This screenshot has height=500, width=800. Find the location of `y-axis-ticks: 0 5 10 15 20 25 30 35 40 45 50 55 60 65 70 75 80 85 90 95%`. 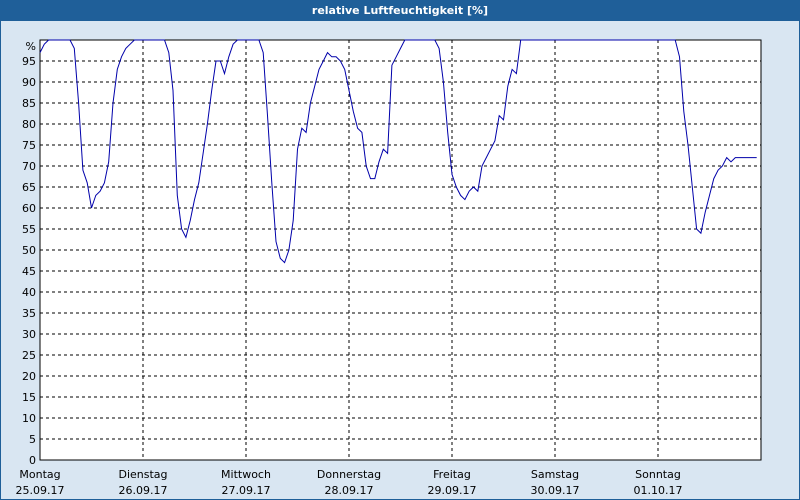

y-axis-ticks: 0 5 10 15 20 25 30 35 40 45 50 55 60 65 70 75 80 85 90 95% is located at coordinates (29, 253).